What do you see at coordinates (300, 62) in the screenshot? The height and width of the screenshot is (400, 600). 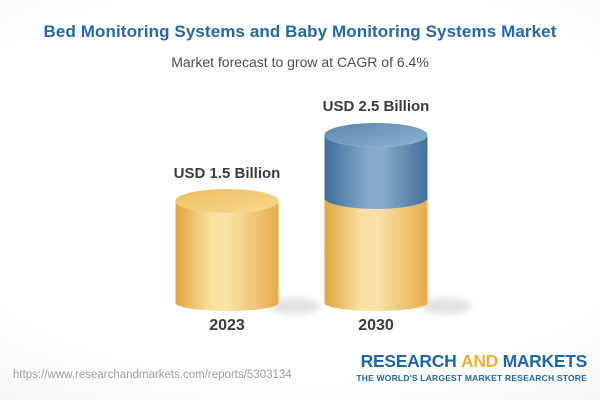 I see `chart-subtitle: Market forecast to grow at CAGR of 6.4%` at bounding box center [300, 62].